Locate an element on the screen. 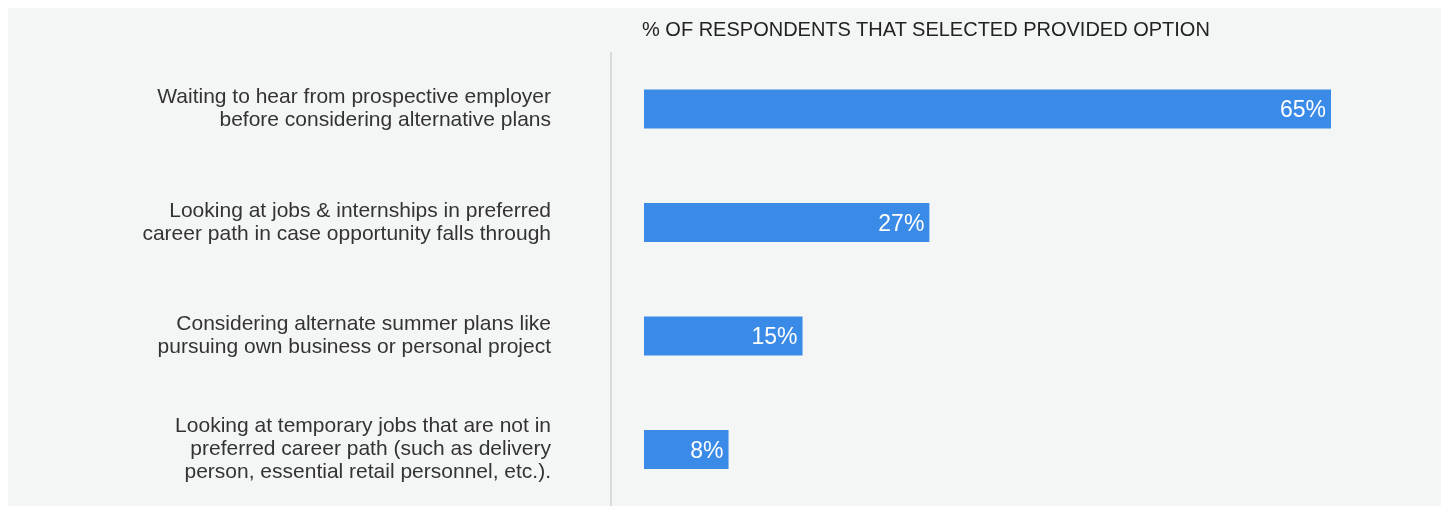 Image resolution: width=1449 pixels, height=514 pixels. y-tick-label: Looking at jobs & internships in preferred career path in case opportunity falls through is located at coordinates (346, 220).